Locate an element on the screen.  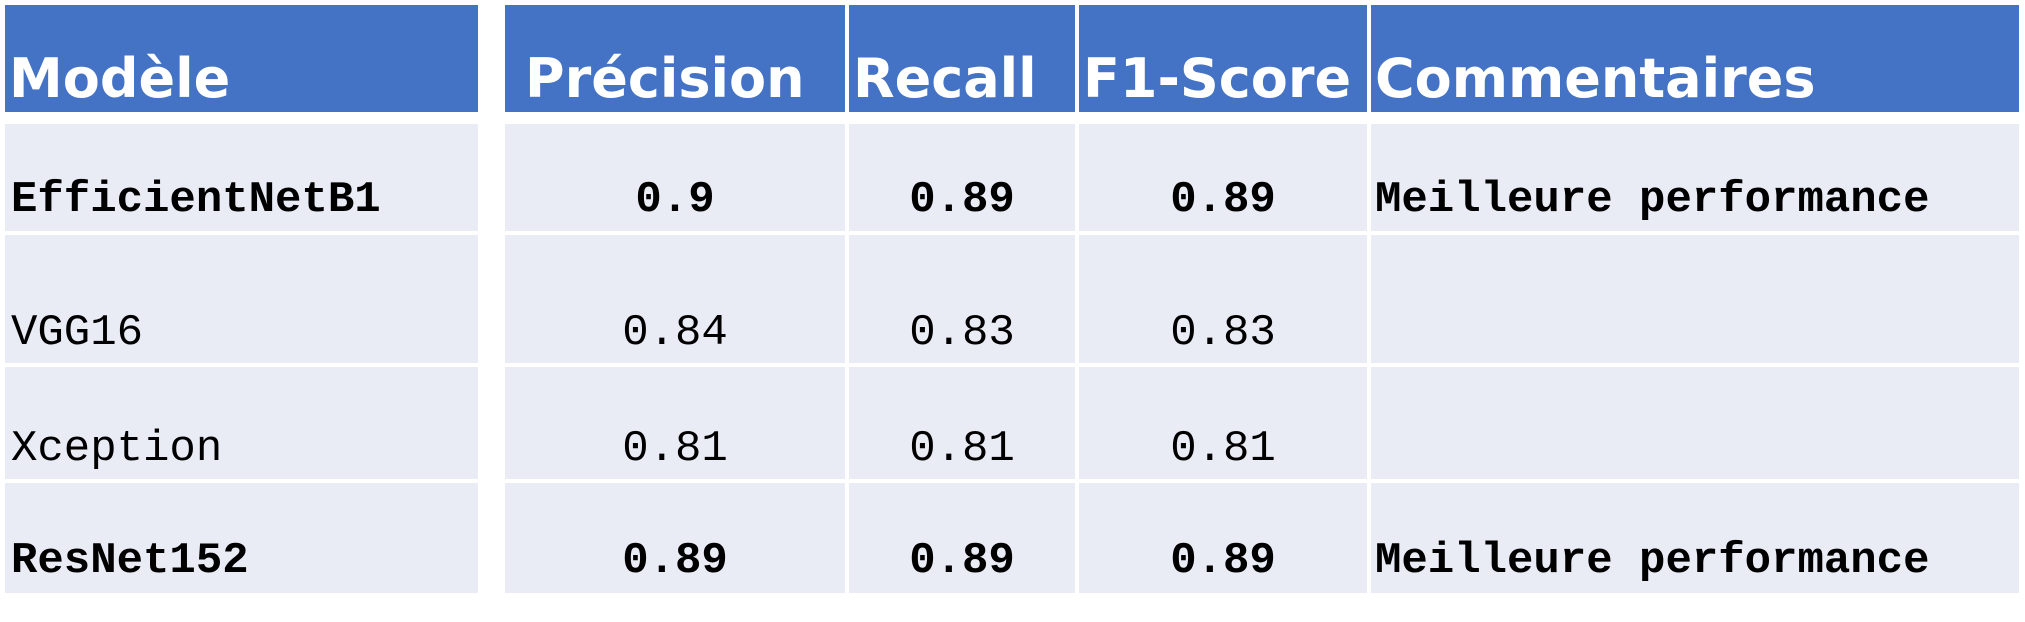
table-row-1-precision: 0.9 is located at coordinates (675, 177).